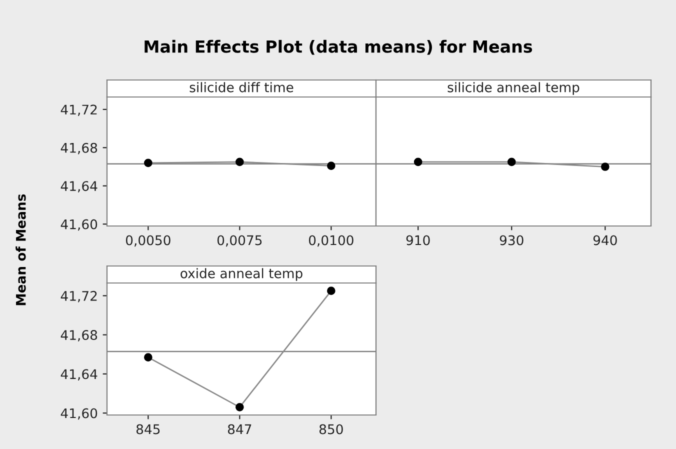  I want to click on chart-title: oxide anneal temp, so click(241, 274).